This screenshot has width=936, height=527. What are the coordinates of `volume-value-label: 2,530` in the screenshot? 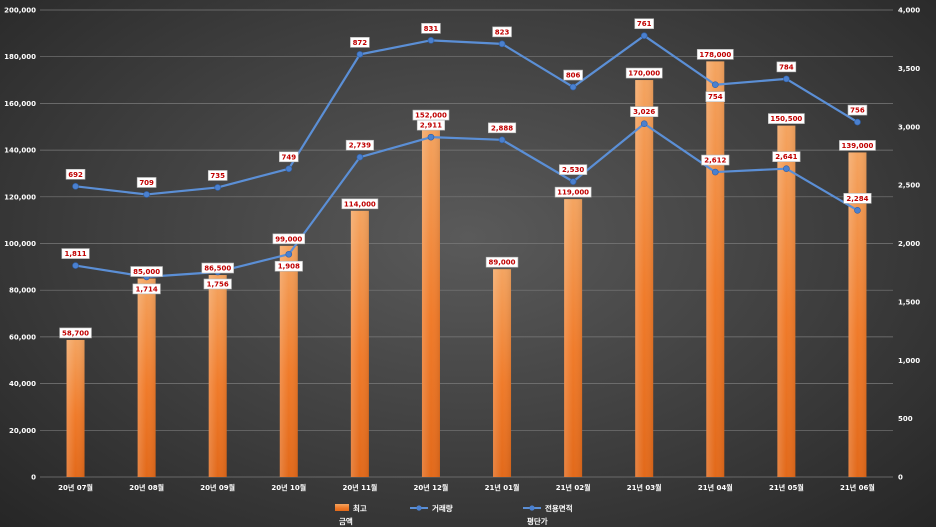 It's located at (573, 169).